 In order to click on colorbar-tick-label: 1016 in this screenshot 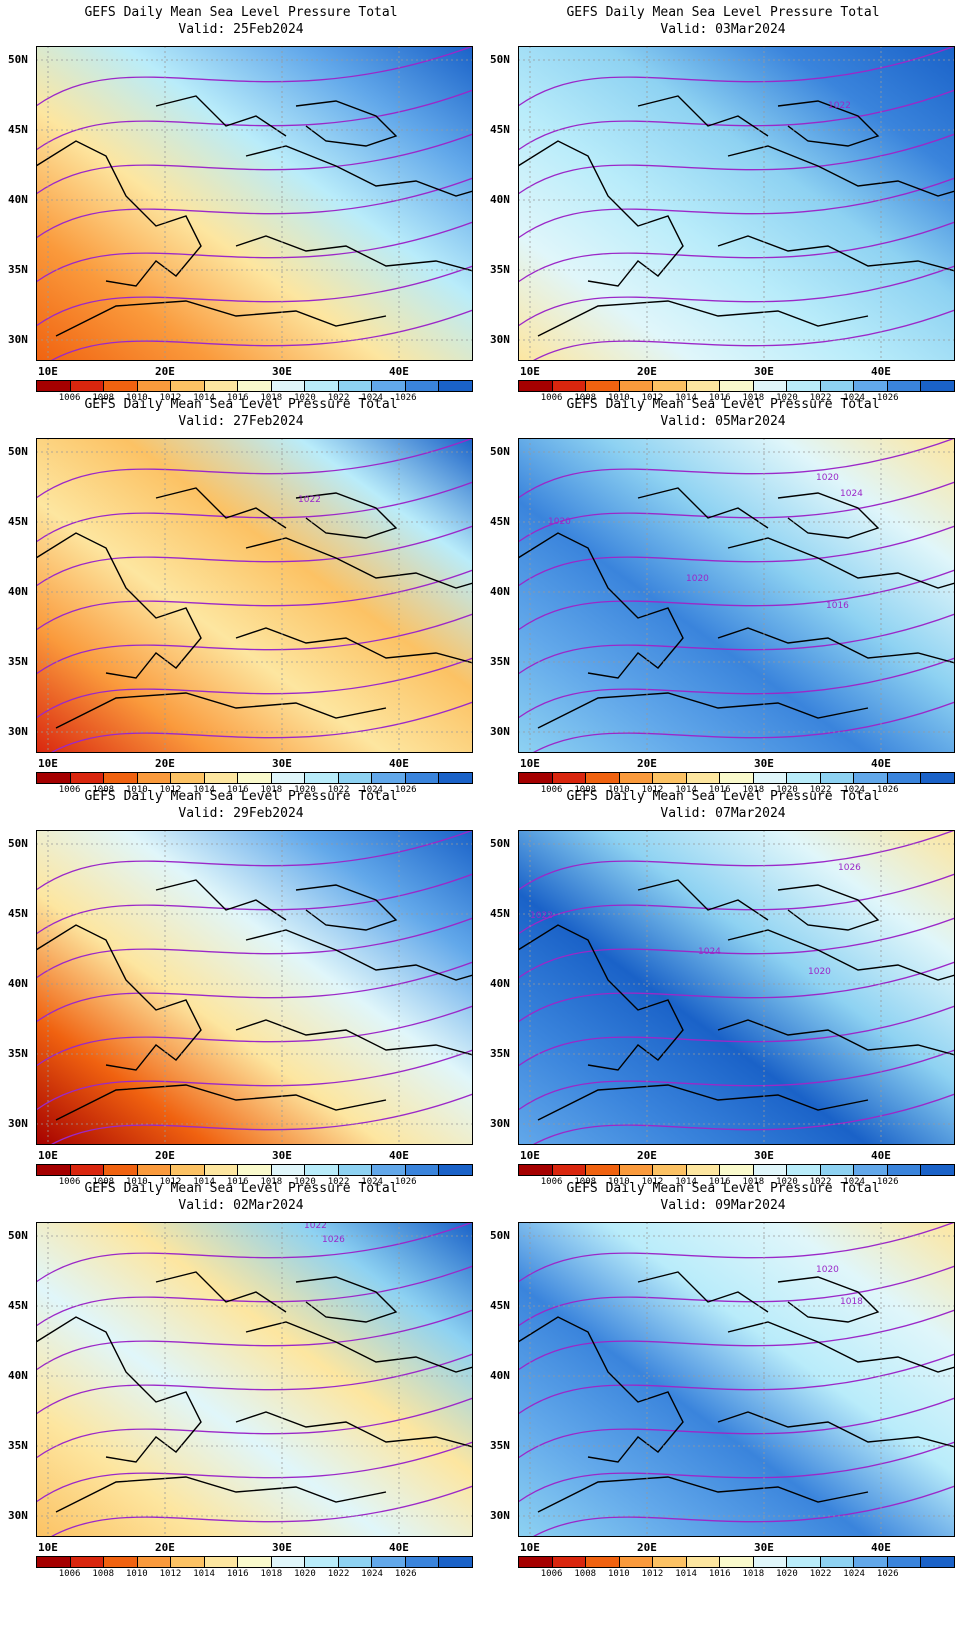, I will do `click(237, 1182)`.